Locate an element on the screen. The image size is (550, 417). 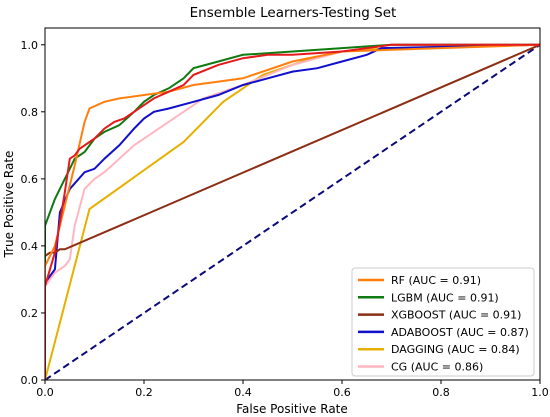
x-tick-label: 0.0 is located at coordinates (45, 392).